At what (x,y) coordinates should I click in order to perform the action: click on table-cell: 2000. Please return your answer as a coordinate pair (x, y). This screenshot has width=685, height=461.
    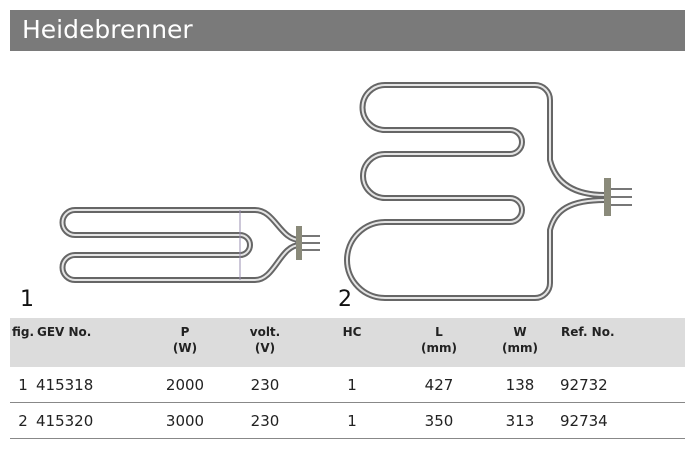
    Looking at the image, I should click on (185, 385).